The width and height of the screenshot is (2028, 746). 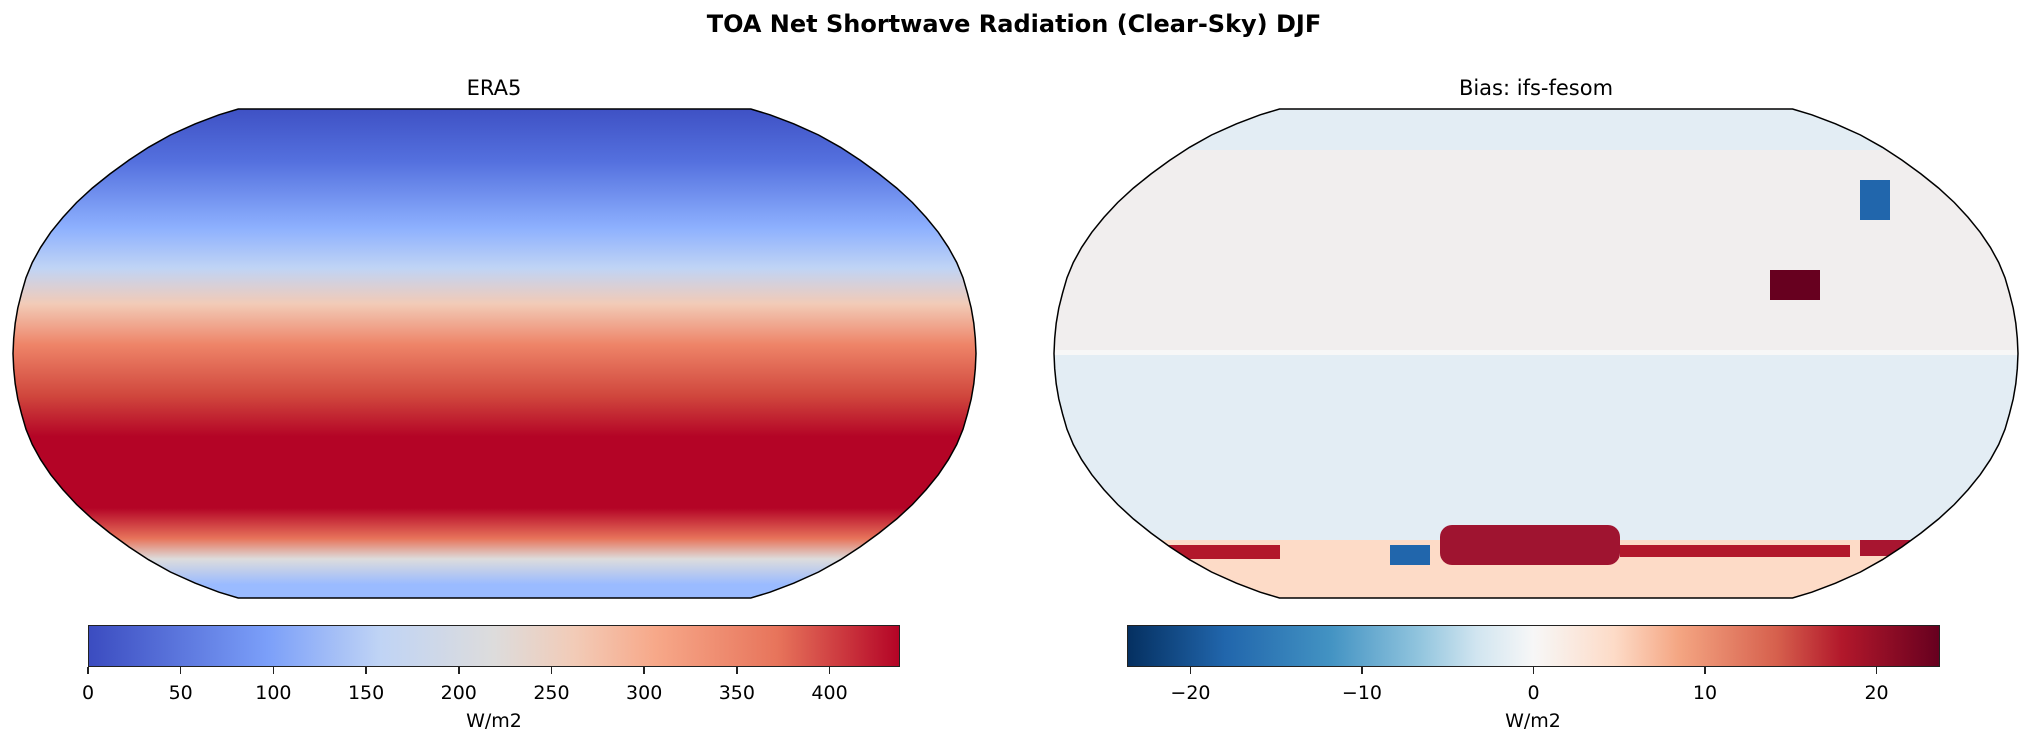 What do you see at coordinates (1876, 693) in the screenshot?
I see `colorbar-tick-label: 20` at bounding box center [1876, 693].